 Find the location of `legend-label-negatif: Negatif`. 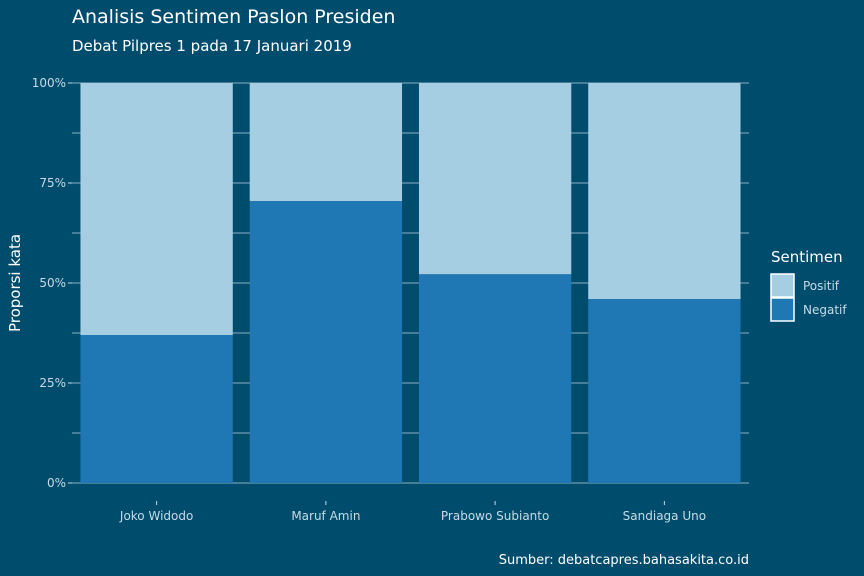

legend-label-negatif: Negatif is located at coordinates (825, 310).